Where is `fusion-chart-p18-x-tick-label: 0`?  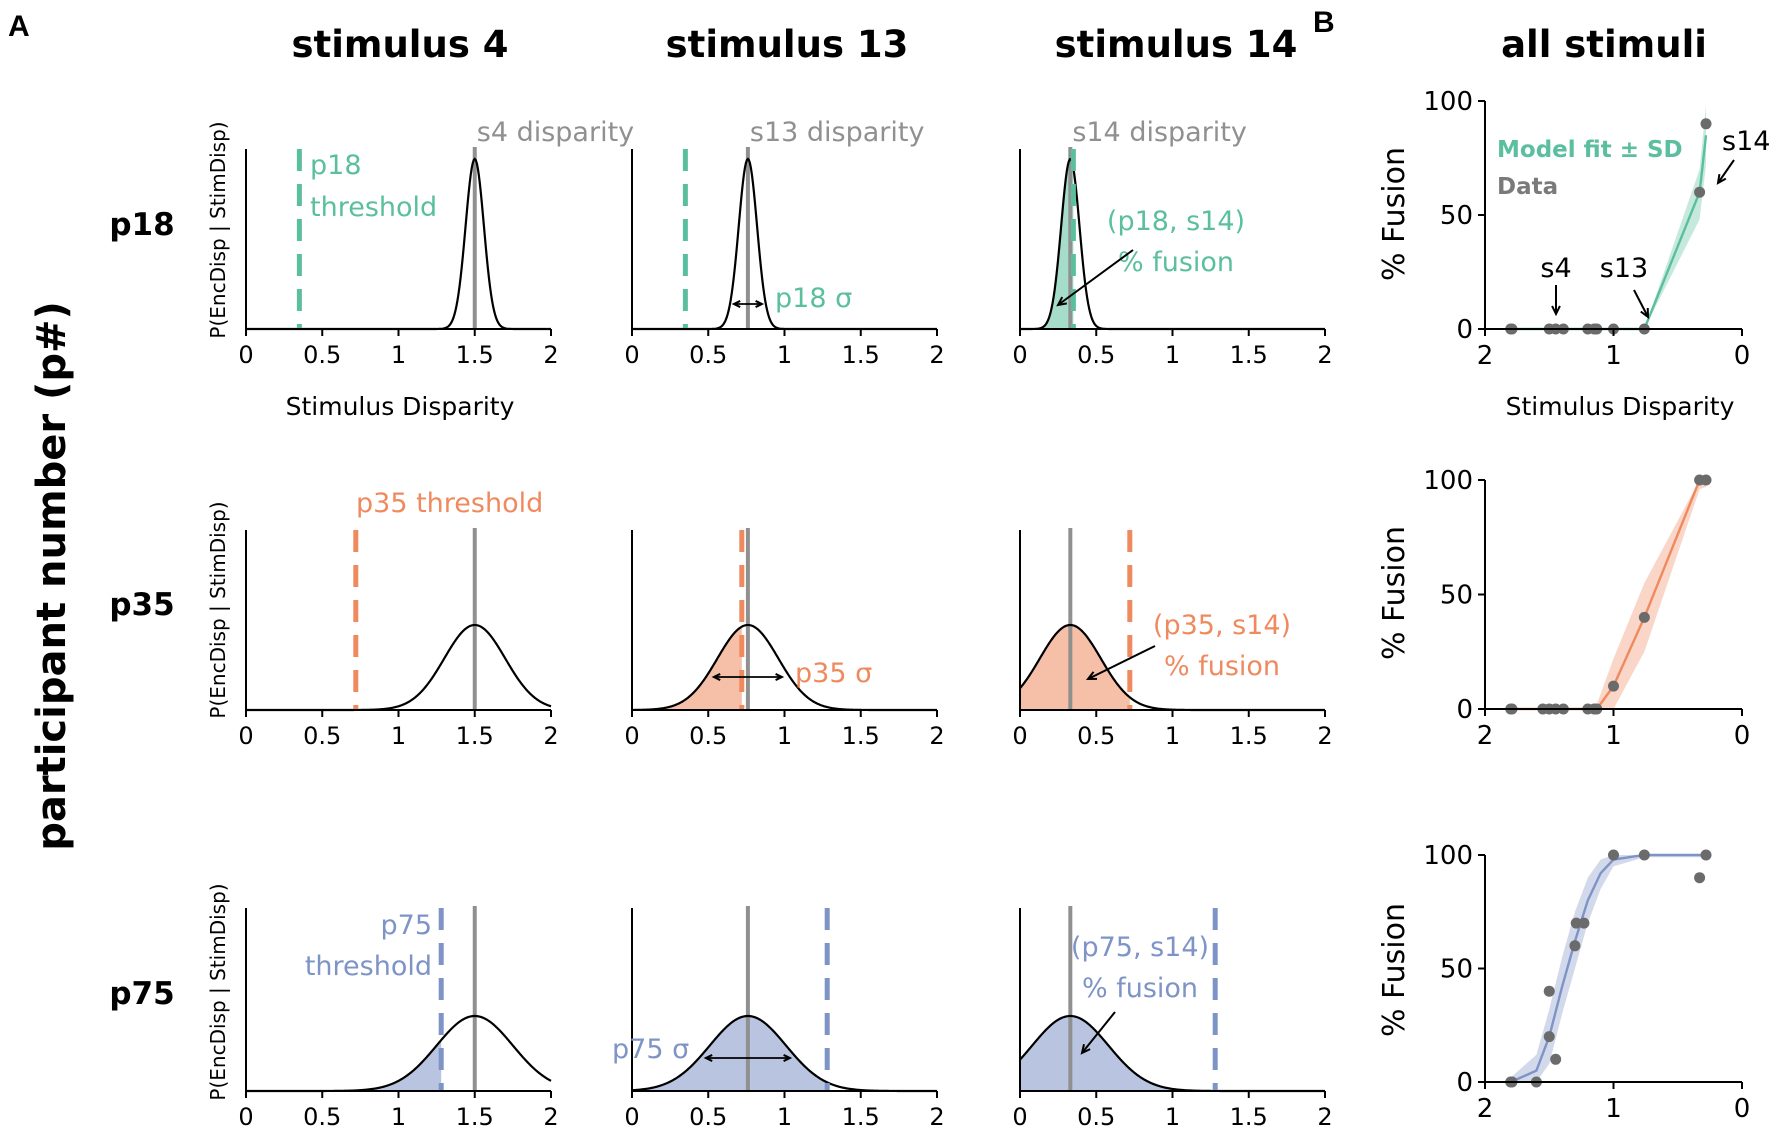
fusion-chart-p18-x-tick-label: 0 is located at coordinates (1742, 356).